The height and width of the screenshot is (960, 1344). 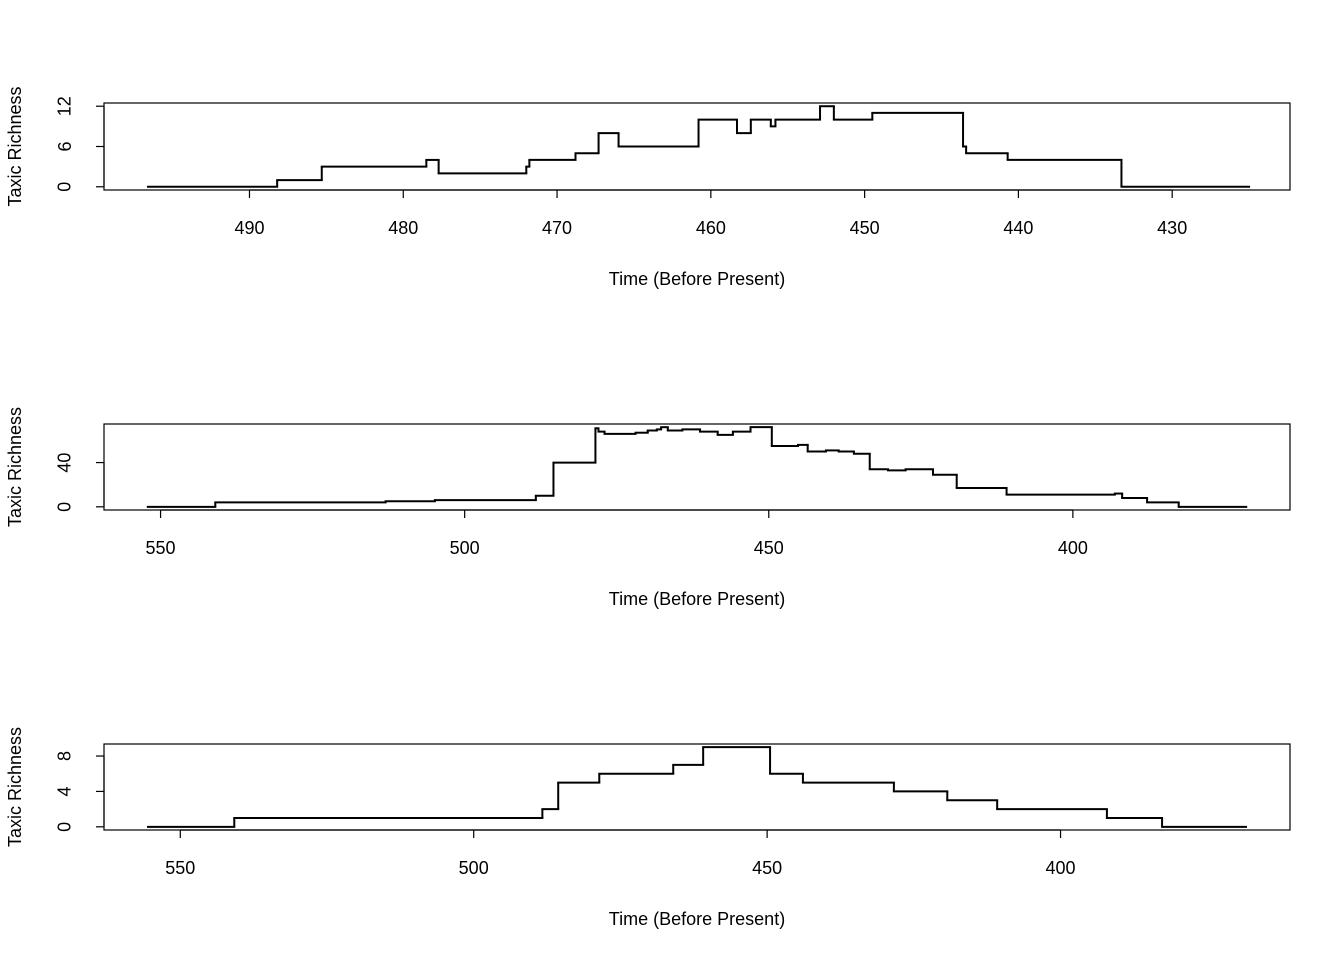 I want to click on y-tick-label: 8, so click(x=65, y=756).